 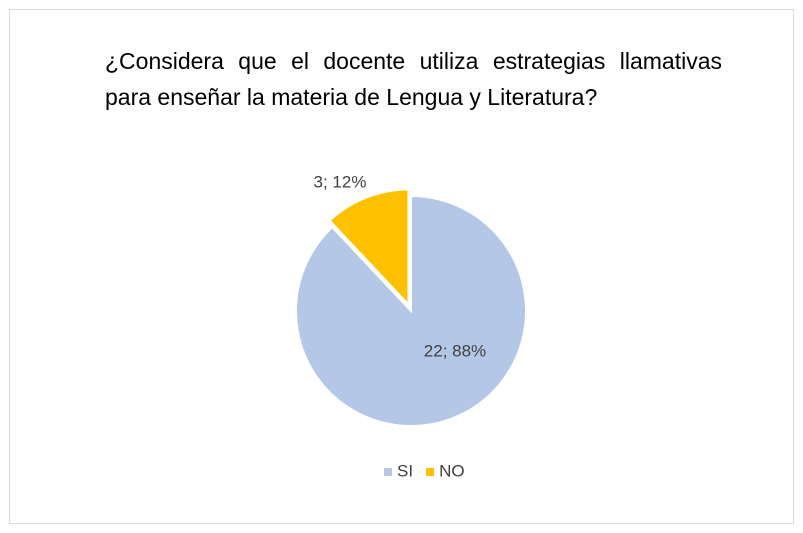 What do you see at coordinates (455, 350) in the screenshot?
I see `data-label: 22; 88%` at bounding box center [455, 350].